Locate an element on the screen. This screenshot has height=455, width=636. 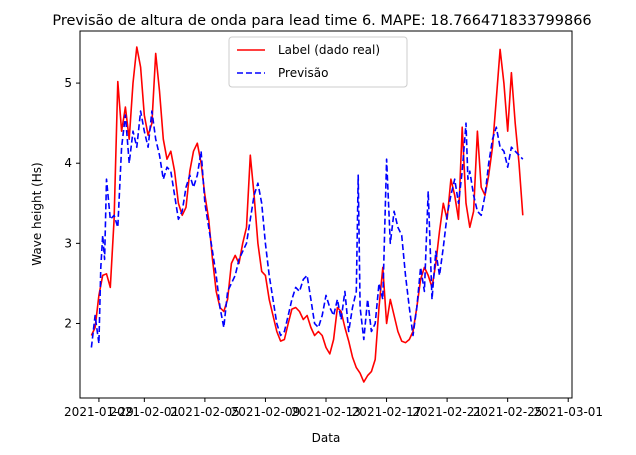
x-tick-label: 2021-02-01 is located at coordinates (144, 412).